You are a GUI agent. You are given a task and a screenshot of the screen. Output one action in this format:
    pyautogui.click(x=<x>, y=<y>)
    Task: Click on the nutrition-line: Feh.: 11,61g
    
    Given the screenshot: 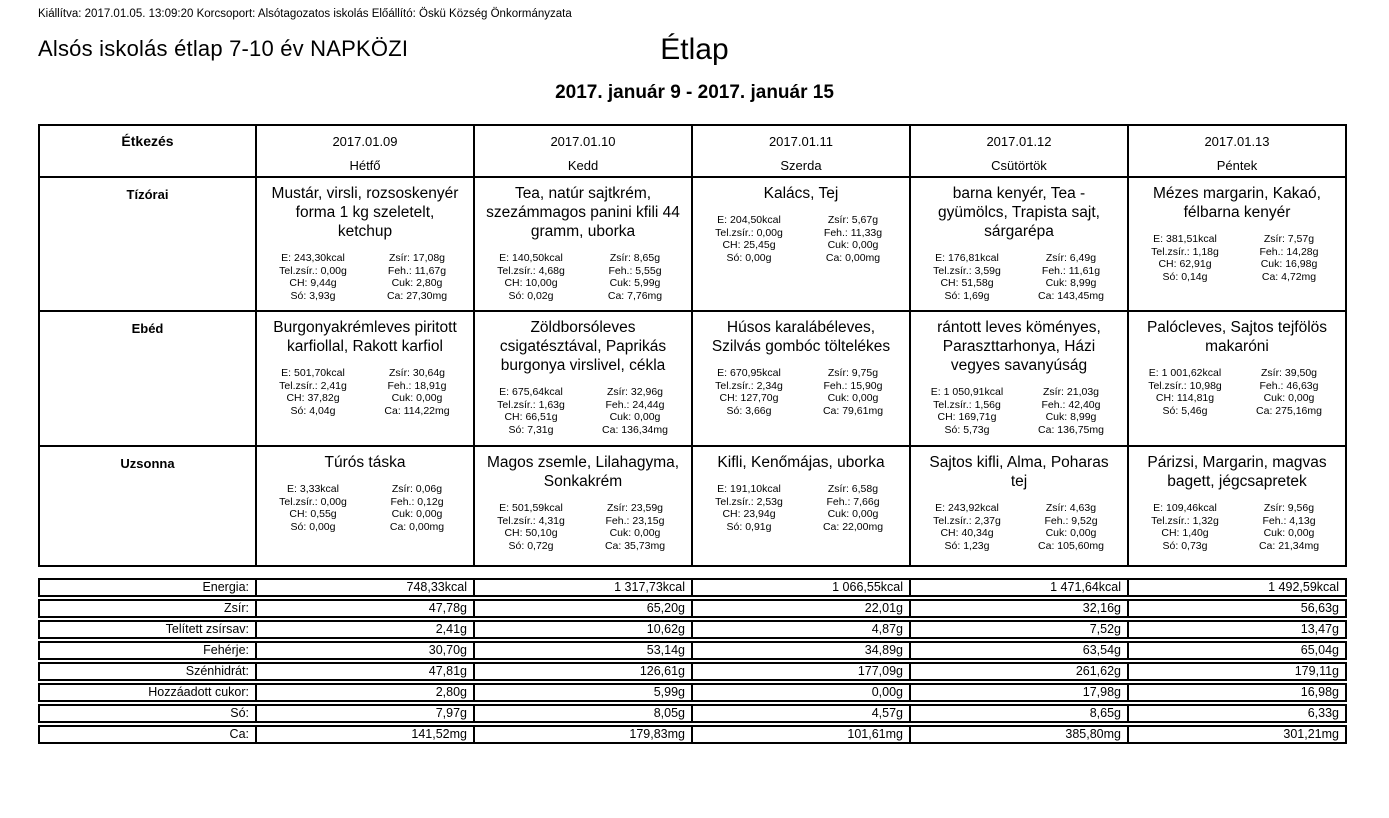 What is the action you would take?
    pyautogui.click(x=1071, y=270)
    